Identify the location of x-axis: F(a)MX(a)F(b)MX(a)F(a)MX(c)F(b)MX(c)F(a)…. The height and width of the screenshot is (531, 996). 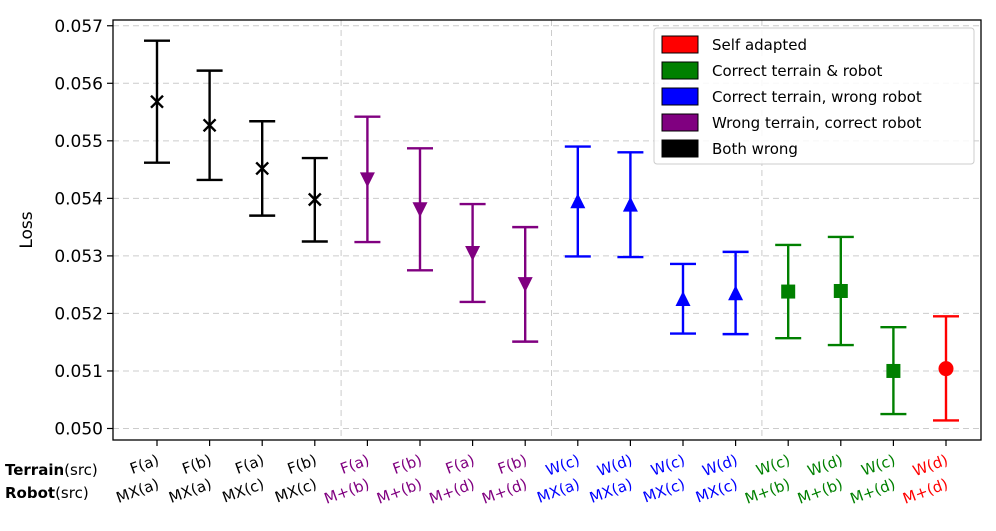
(532, 474).